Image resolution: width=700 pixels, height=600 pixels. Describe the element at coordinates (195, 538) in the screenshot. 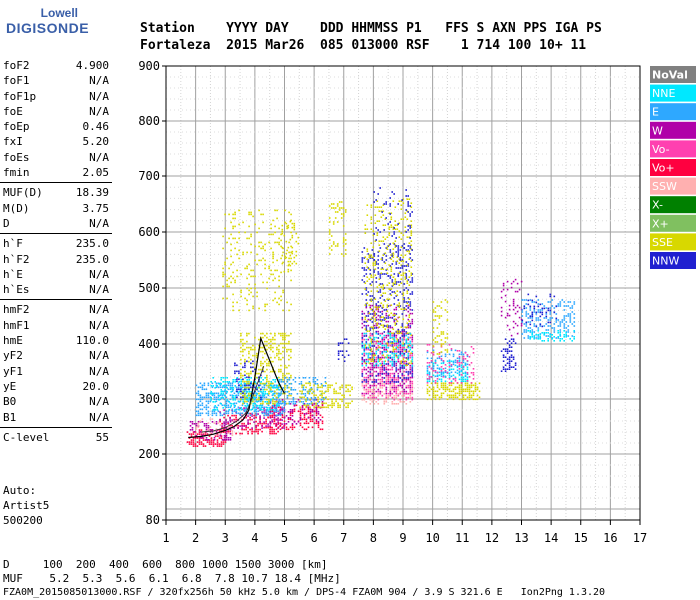

I see `x-tick-label: 2` at that location.